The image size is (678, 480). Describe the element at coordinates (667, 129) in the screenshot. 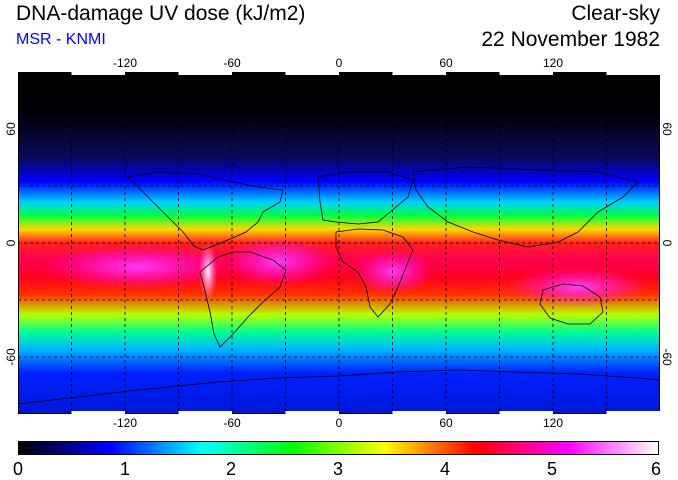

I see `lat-tick-right: 60` at that location.